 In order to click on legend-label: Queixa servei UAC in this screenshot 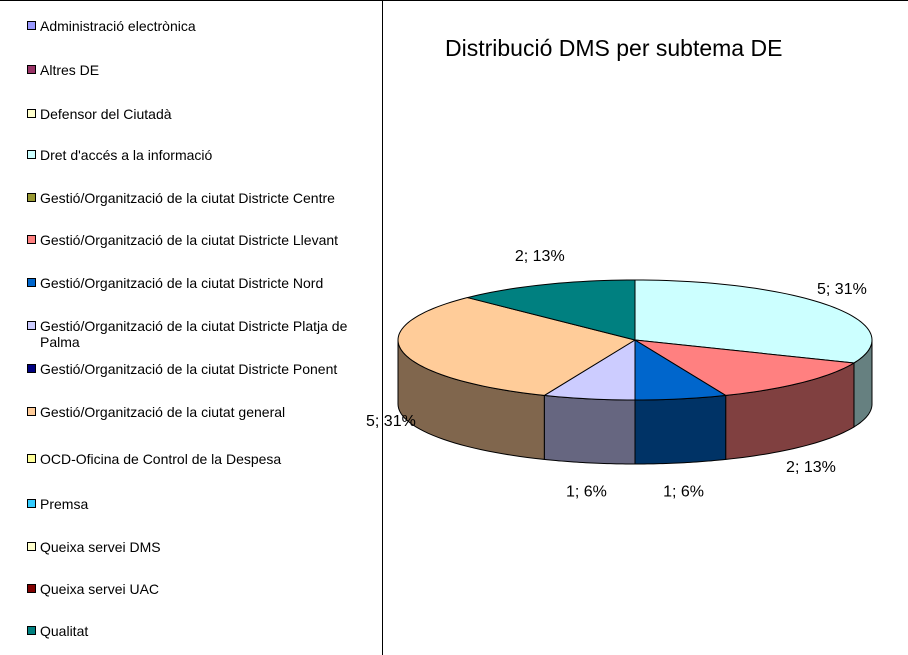, I will do `click(100, 589)`.